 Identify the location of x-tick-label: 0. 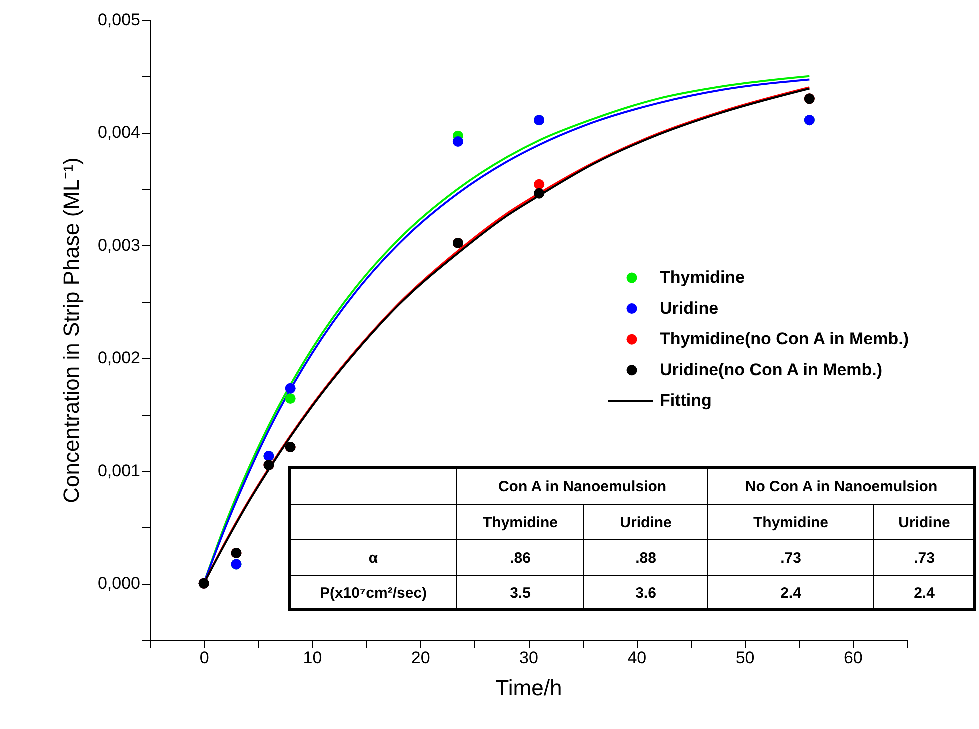
(205, 658).